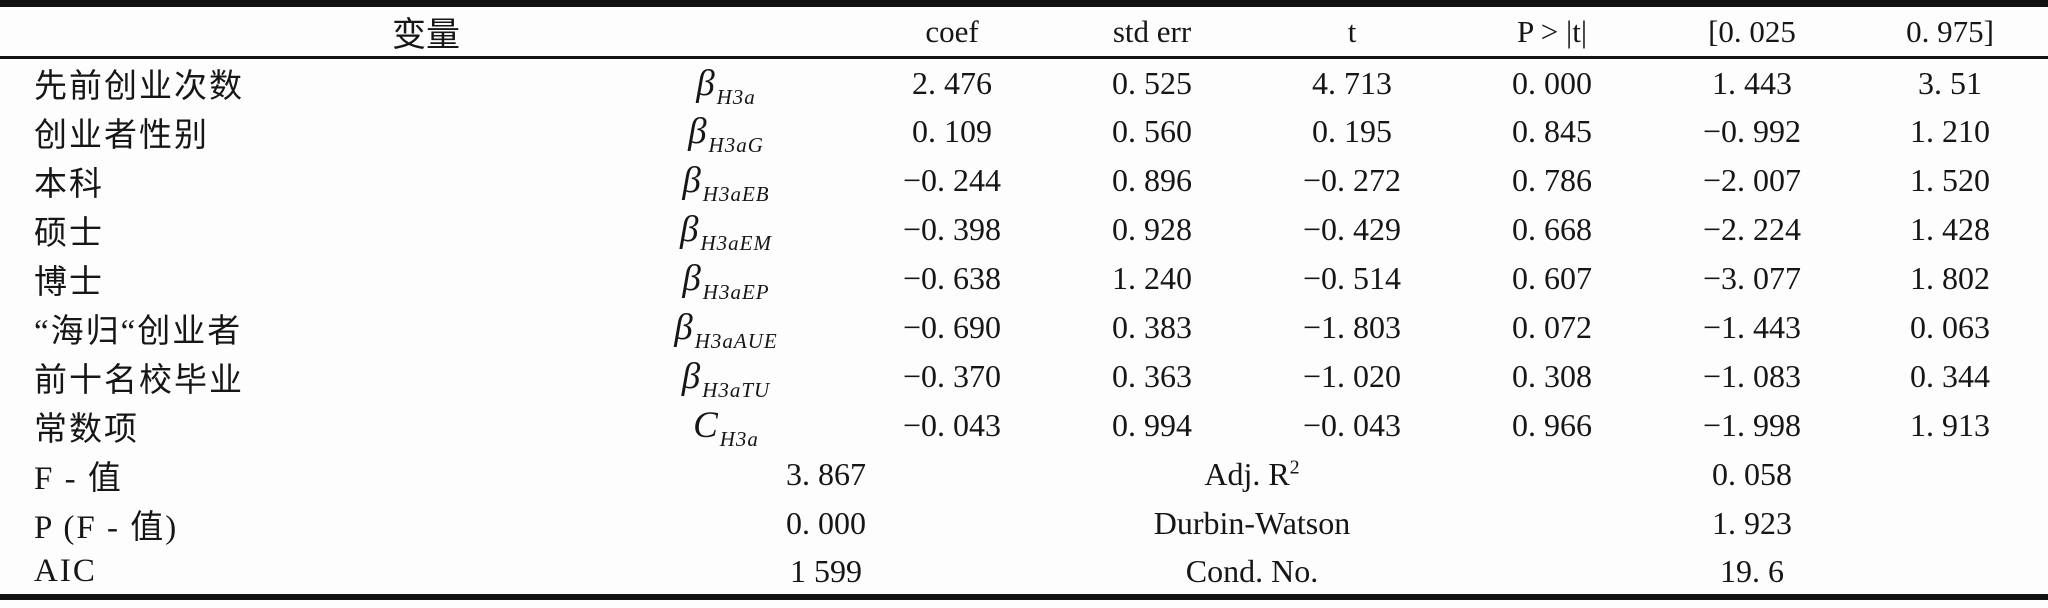 This screenshot has width=2048, height=608. Describe the element at coordinates (1152, 180) in the screenshot. I see `std-err-cell: 0. 896` at that location.